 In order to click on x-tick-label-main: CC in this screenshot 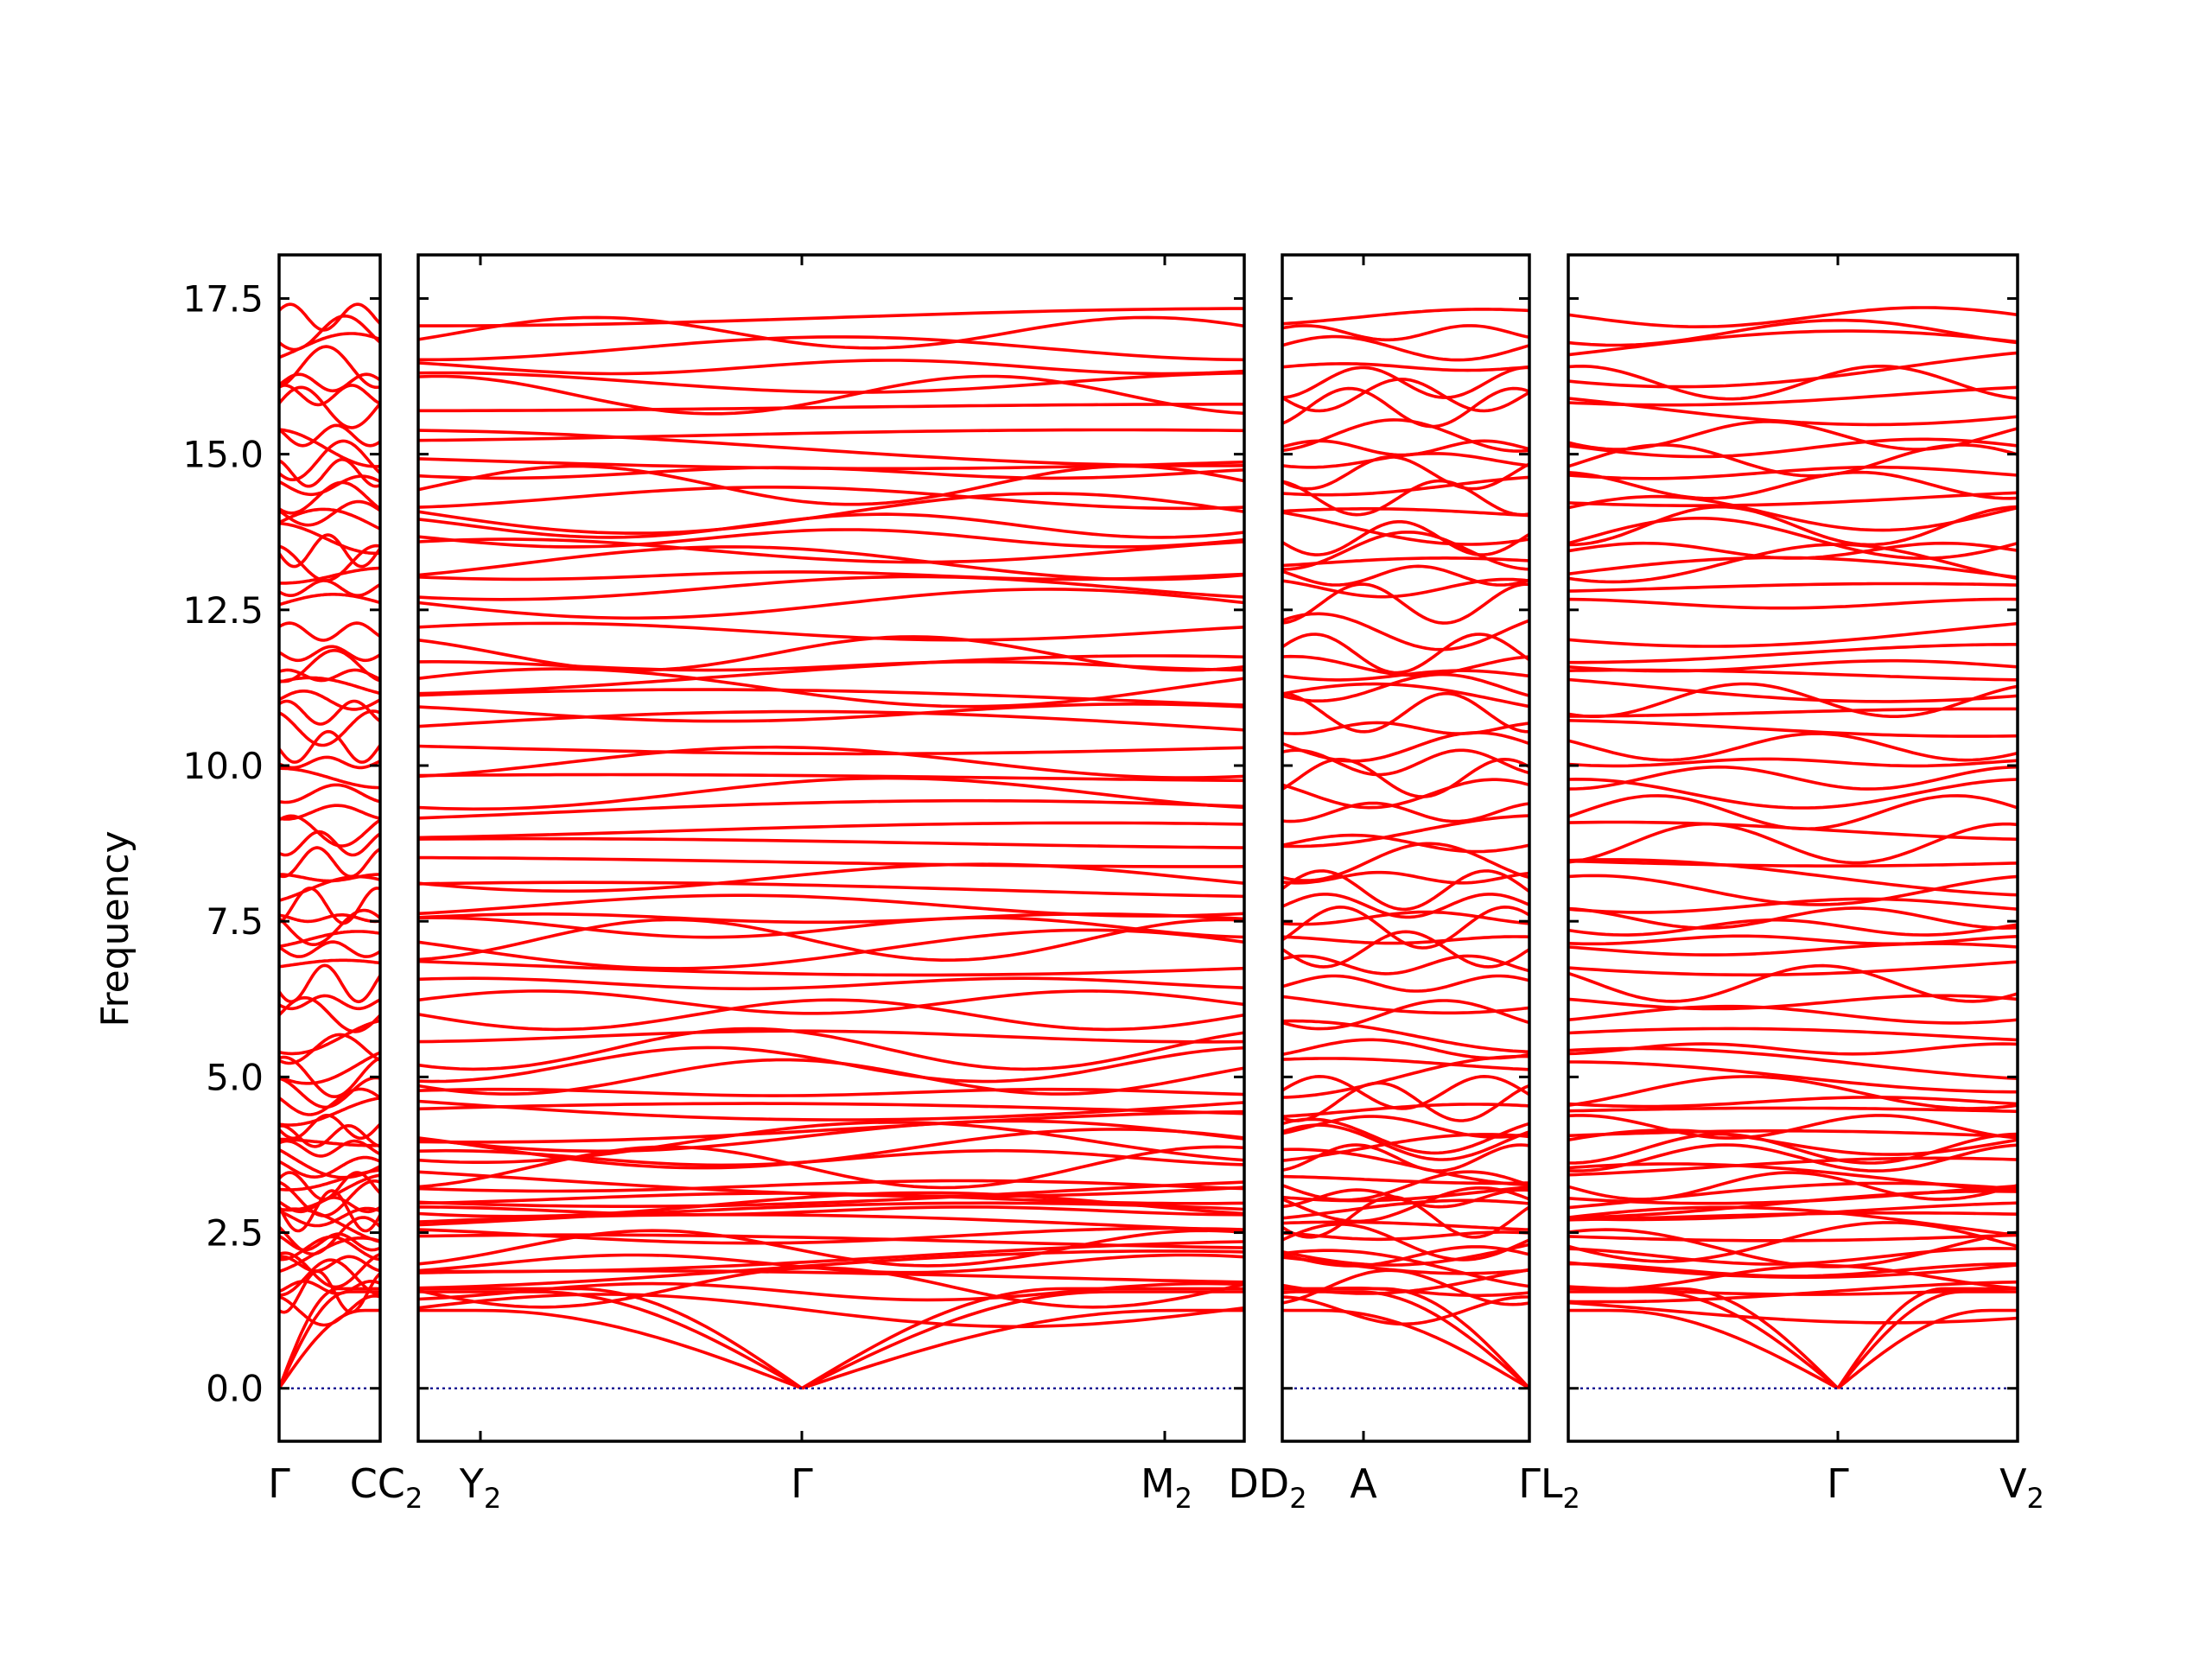, I will do `click(377, 1483)`.